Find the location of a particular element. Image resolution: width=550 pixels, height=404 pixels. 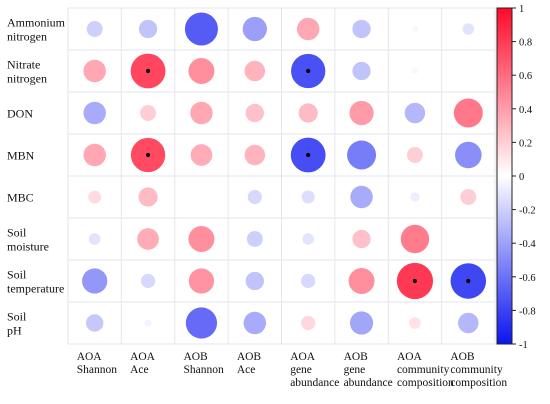

colorbar-tick-label: -0.6 is located at coordinates (527, 278).